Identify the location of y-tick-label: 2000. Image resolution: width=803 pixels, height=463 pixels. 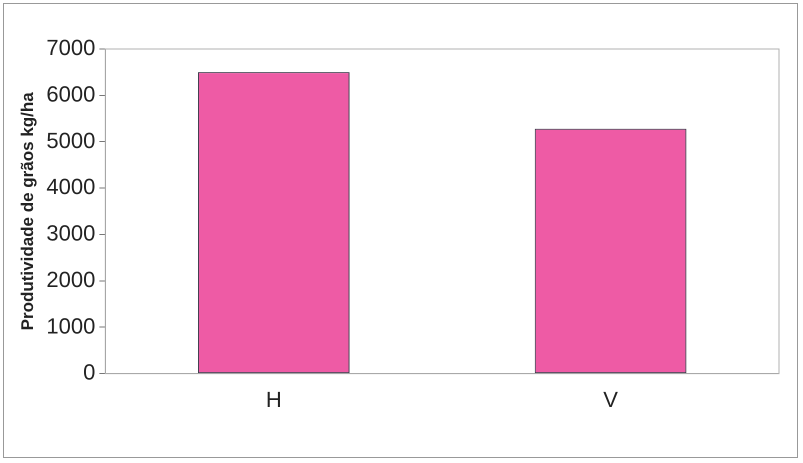
(71, 279).